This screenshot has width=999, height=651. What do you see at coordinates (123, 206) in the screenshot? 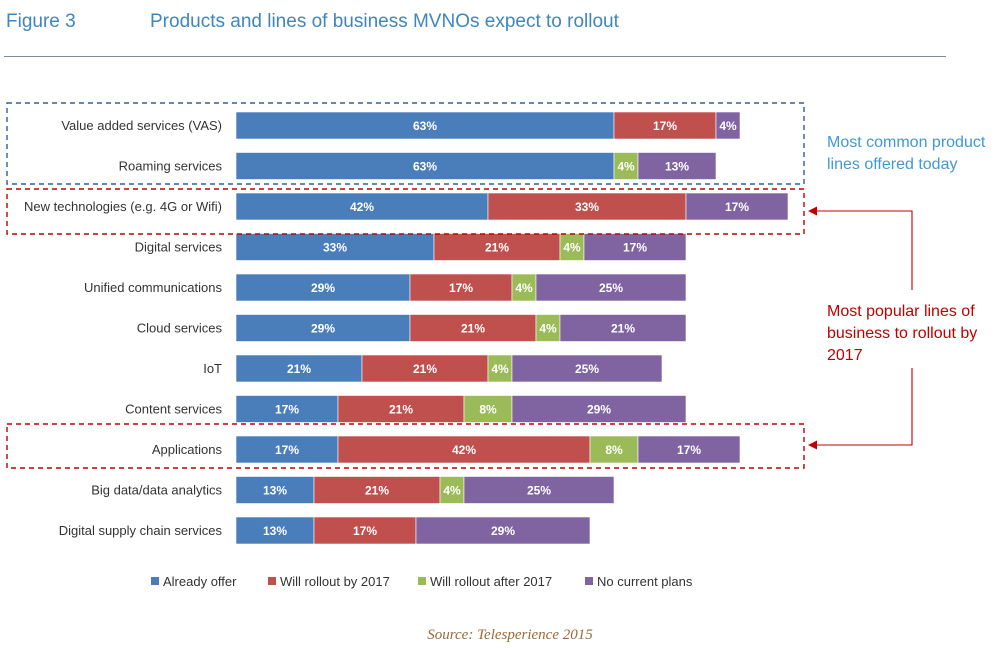
I see `category-label: New technologies (e.g. 4G or Wifi)` at bounding box center [123, 206].